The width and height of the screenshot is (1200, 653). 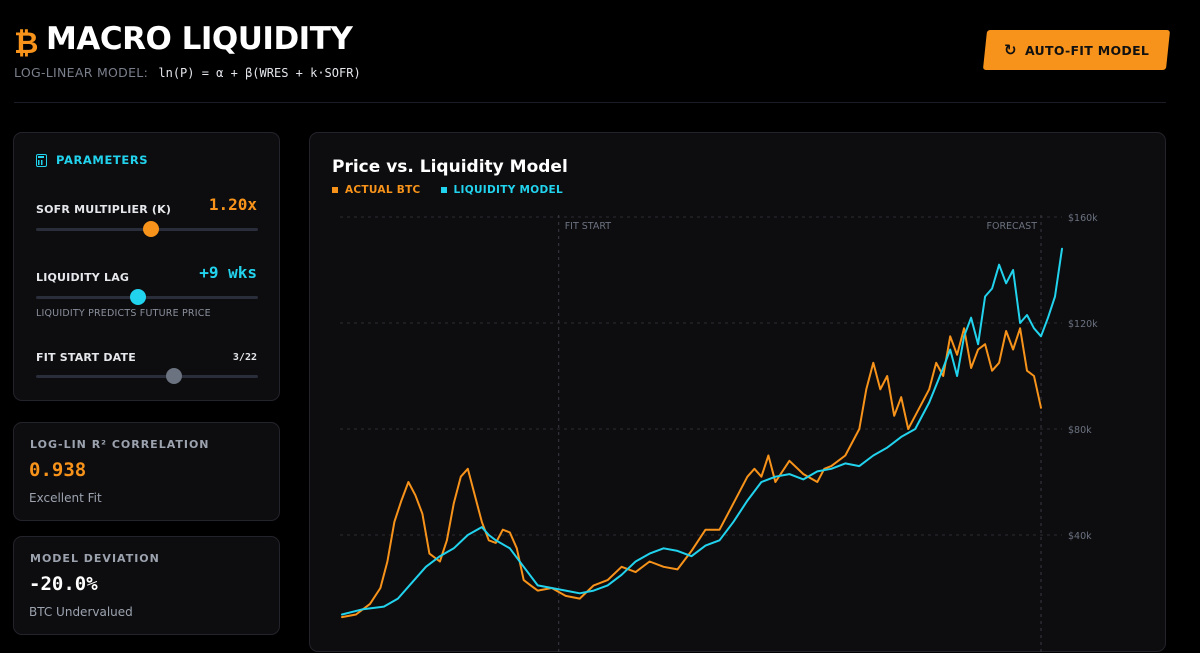 I want to click on legend-item-model: LIQUIDITY MODEL, so click(x=502, y=190).